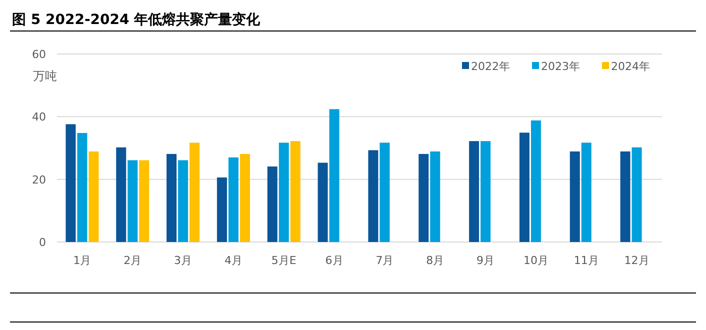 This screenshot has width=706, height=330. What do you see at coordinates (385, 260) in the screenshot?
I see `x-tick-label: 7月` at bounding box center [385, 260].